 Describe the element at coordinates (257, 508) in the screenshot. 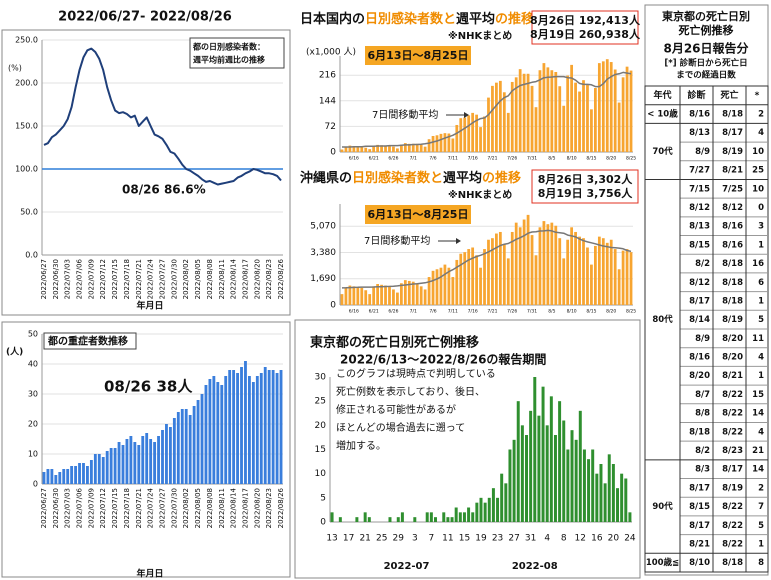

I see `x-tick-label: 2022/08/20` at that location.